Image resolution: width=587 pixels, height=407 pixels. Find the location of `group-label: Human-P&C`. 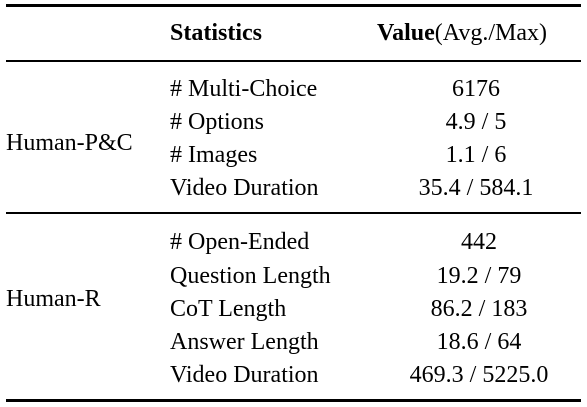

group-label: Human-P&C is located at coordinates (69, 143).